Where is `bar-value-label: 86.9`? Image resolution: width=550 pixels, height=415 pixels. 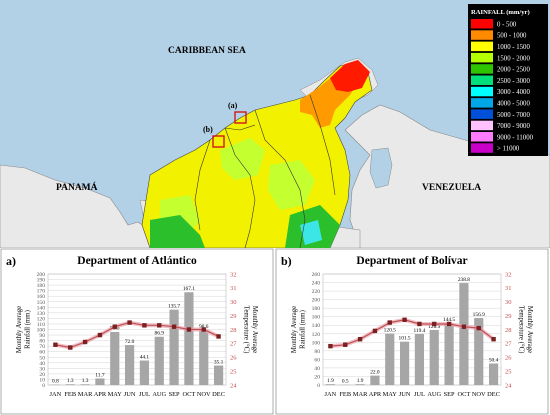
bar-value-label: 86.9 is located at coordinates (160, 334).